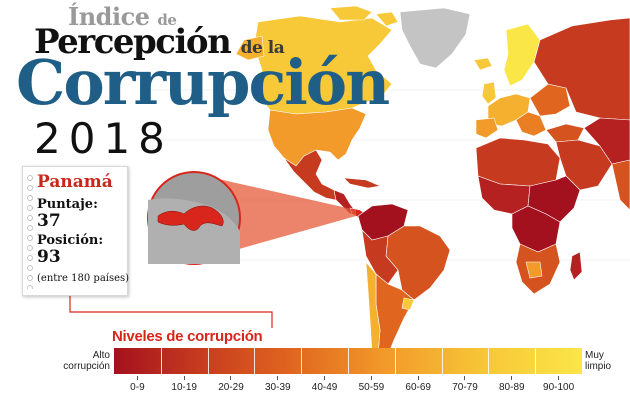 This screenshot has width=630, height=400. I want to click on legend-range-9: 90-100, so click(558, 384).